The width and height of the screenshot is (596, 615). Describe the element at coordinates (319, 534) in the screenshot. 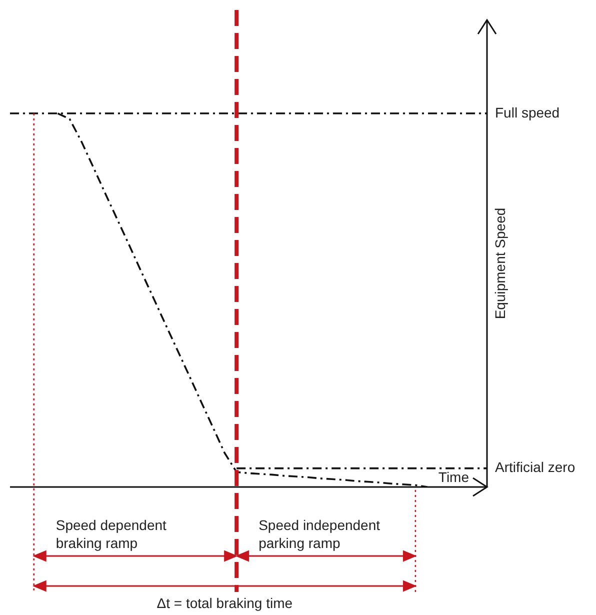

I see `text: Speed independent parking ramp` at that location.